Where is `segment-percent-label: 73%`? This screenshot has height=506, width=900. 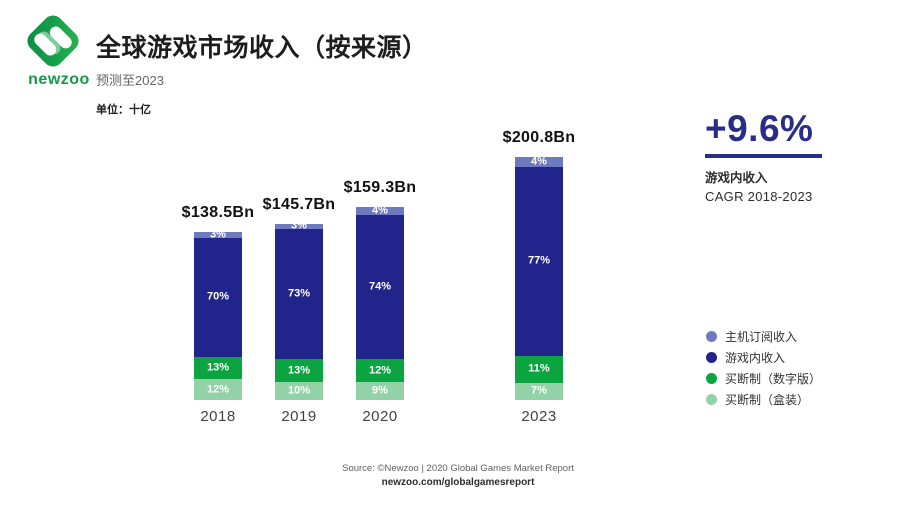 segment-percent-label: 73% is located at coordinates (299, 293).